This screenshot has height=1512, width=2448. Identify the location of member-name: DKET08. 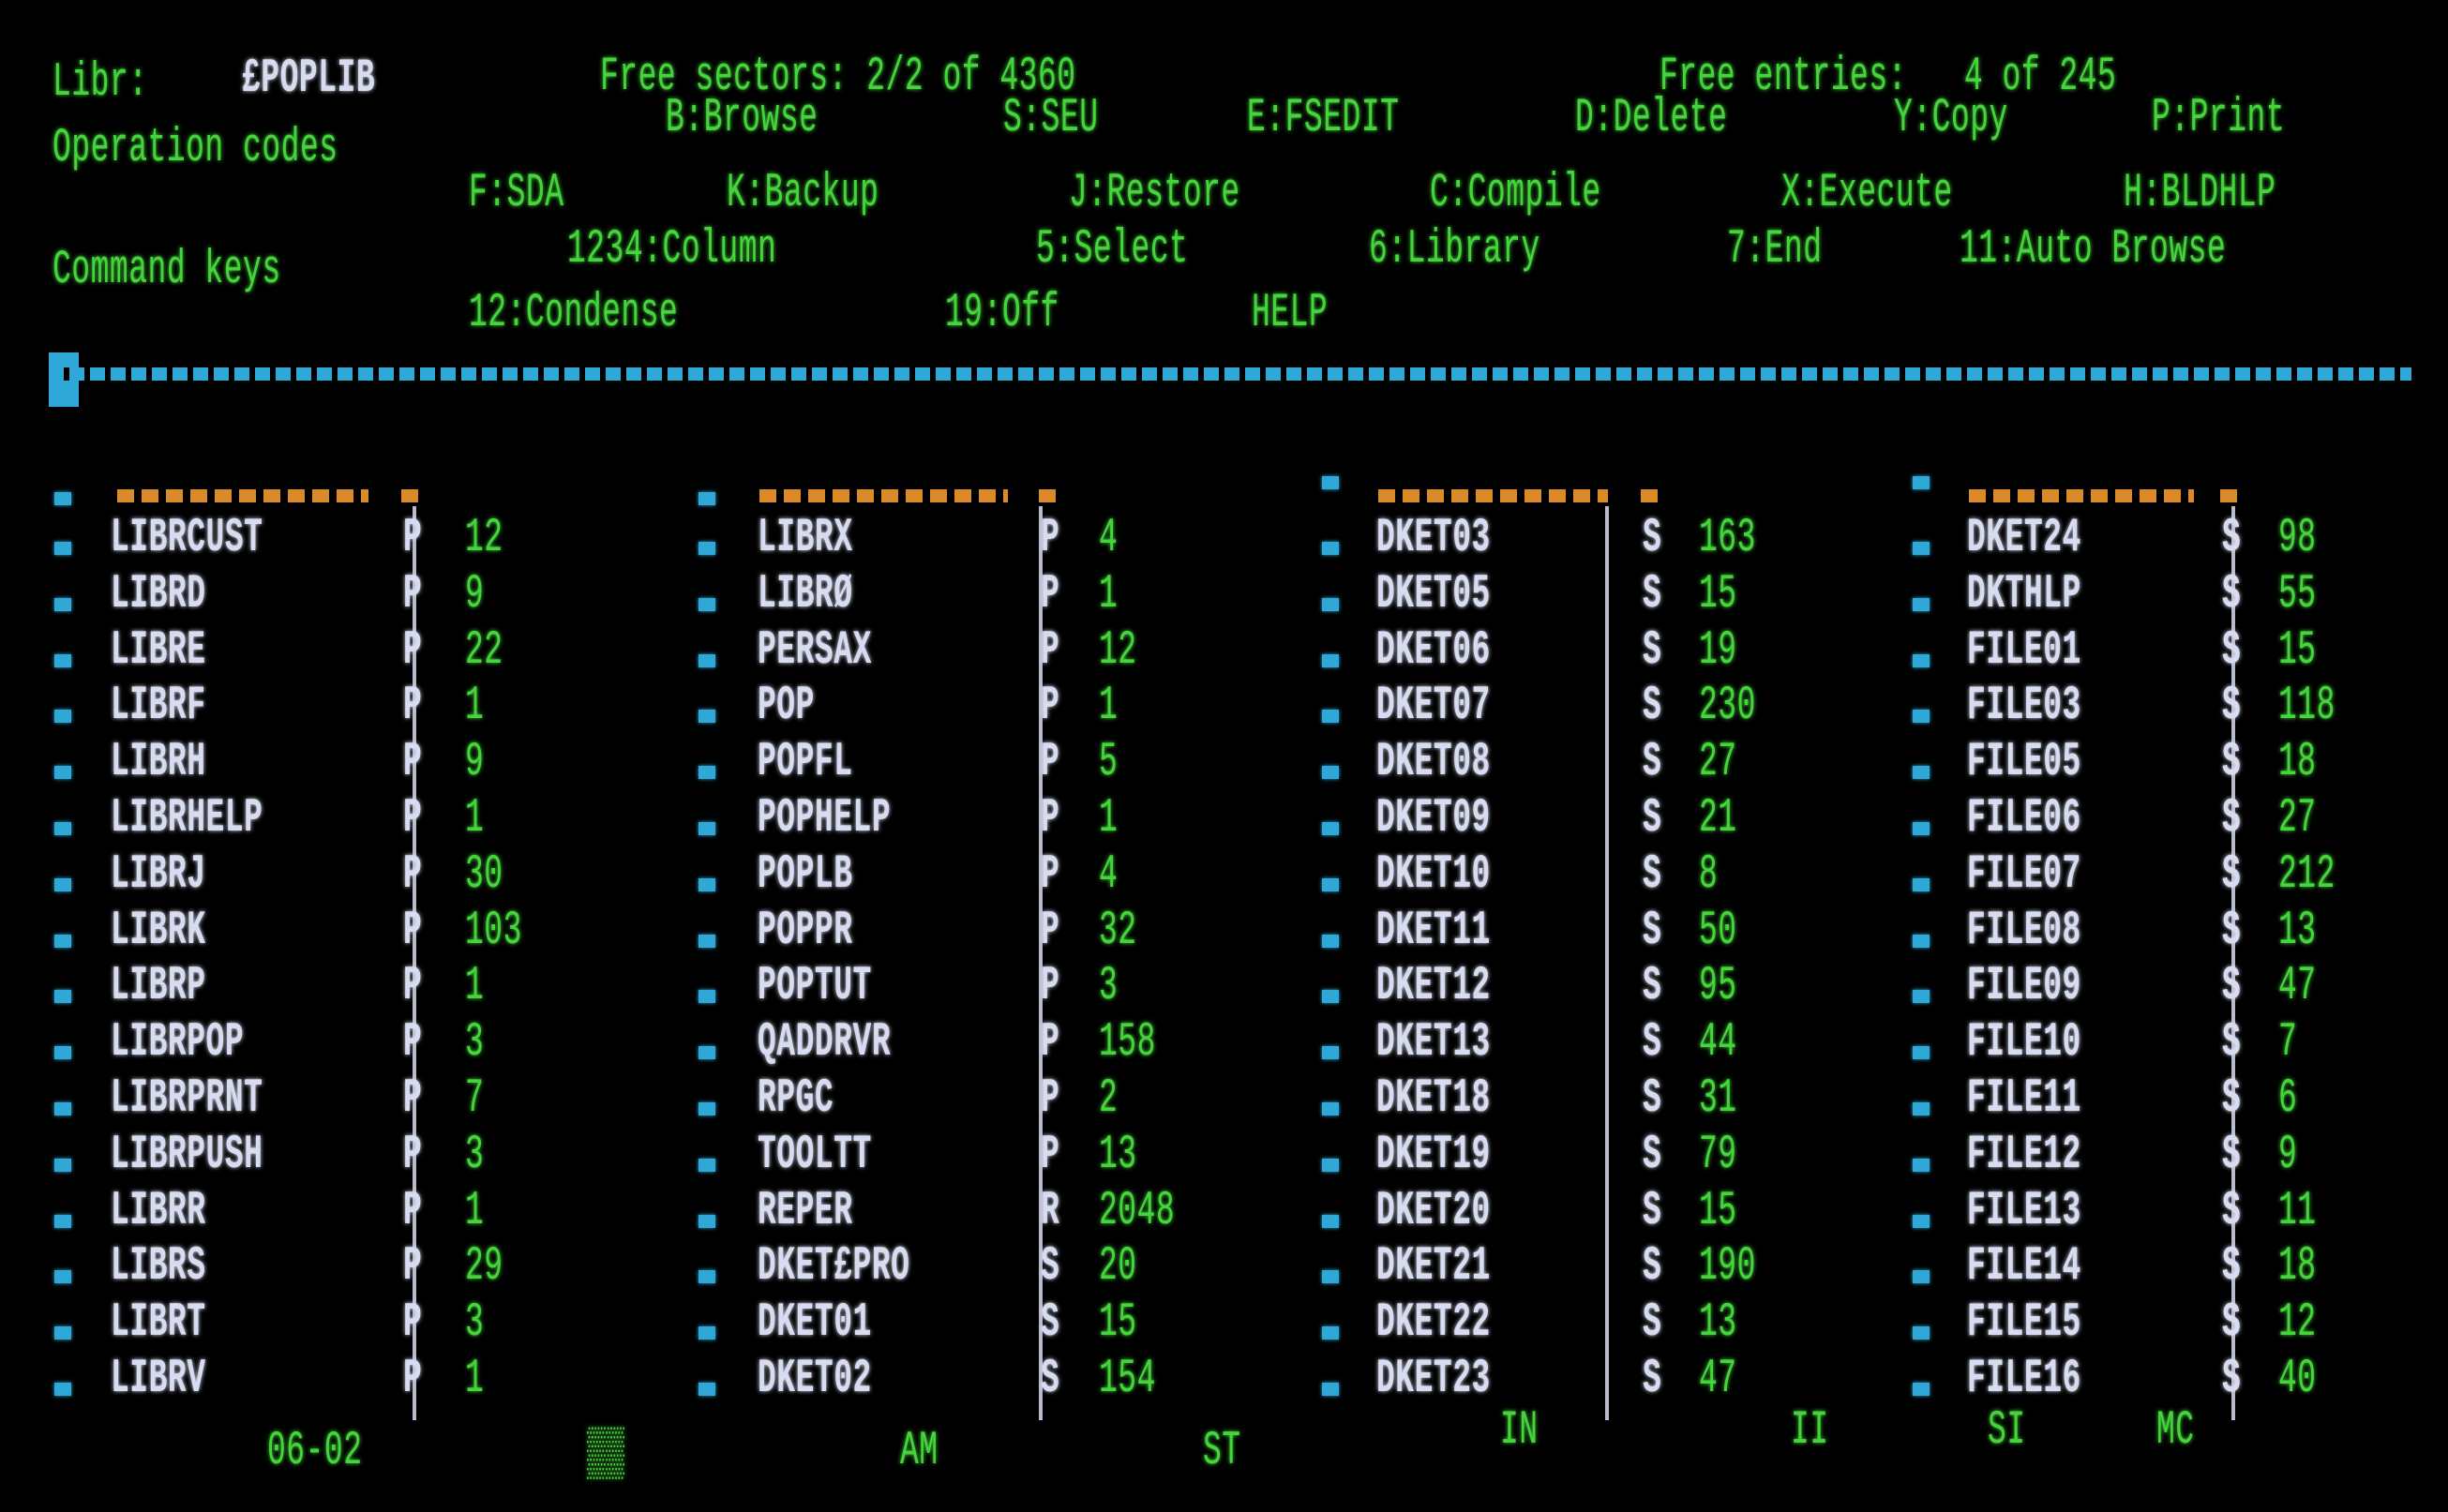
(1433, 762).